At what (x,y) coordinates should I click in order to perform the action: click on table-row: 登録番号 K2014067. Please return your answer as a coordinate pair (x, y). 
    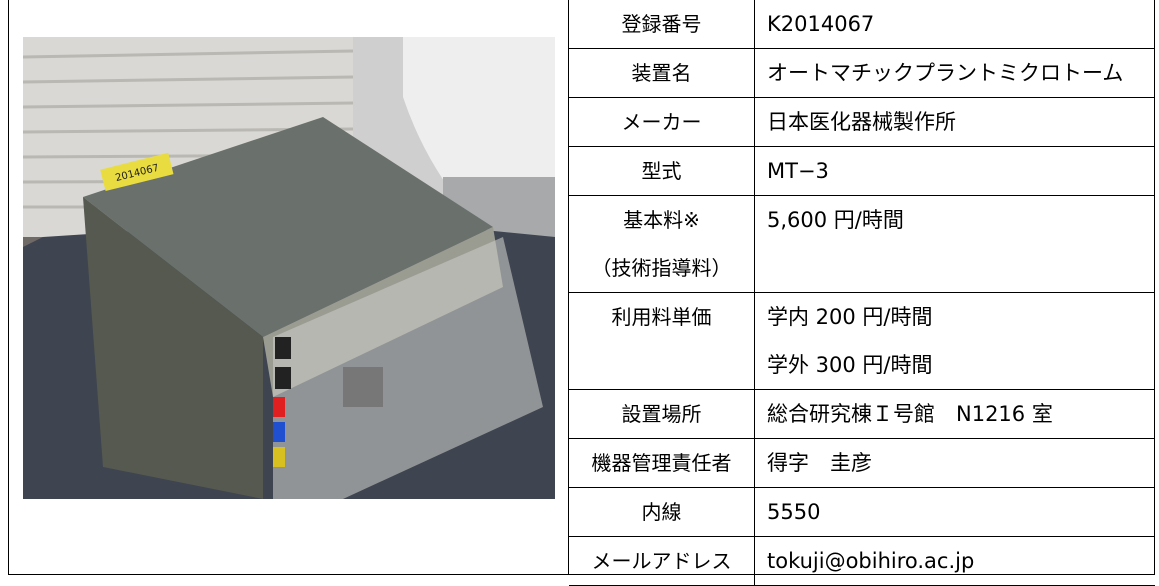
    Looking at the image, I should click on (862, 24).